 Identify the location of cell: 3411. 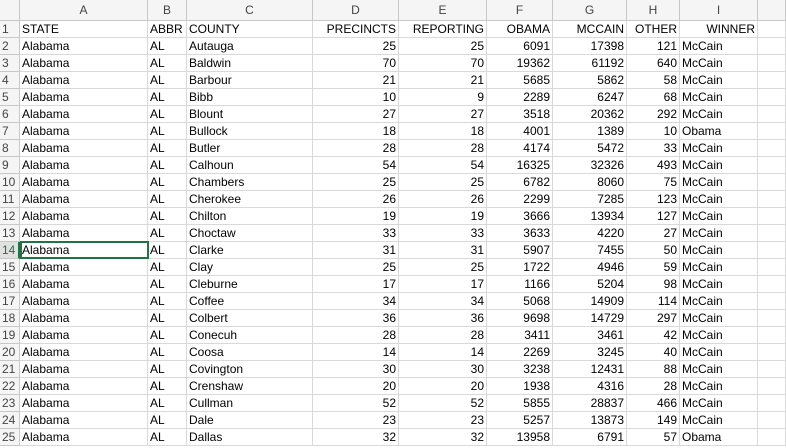
(520, 335).